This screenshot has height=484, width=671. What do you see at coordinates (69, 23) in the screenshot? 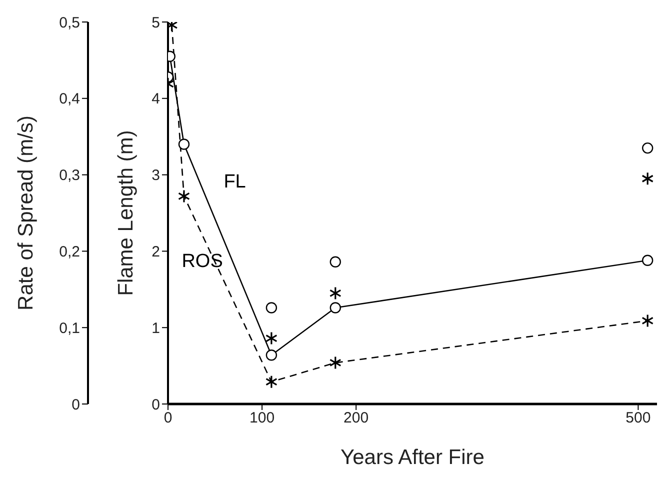
I see `y-tick-label: 0,5` at bounding box center [69, 23].